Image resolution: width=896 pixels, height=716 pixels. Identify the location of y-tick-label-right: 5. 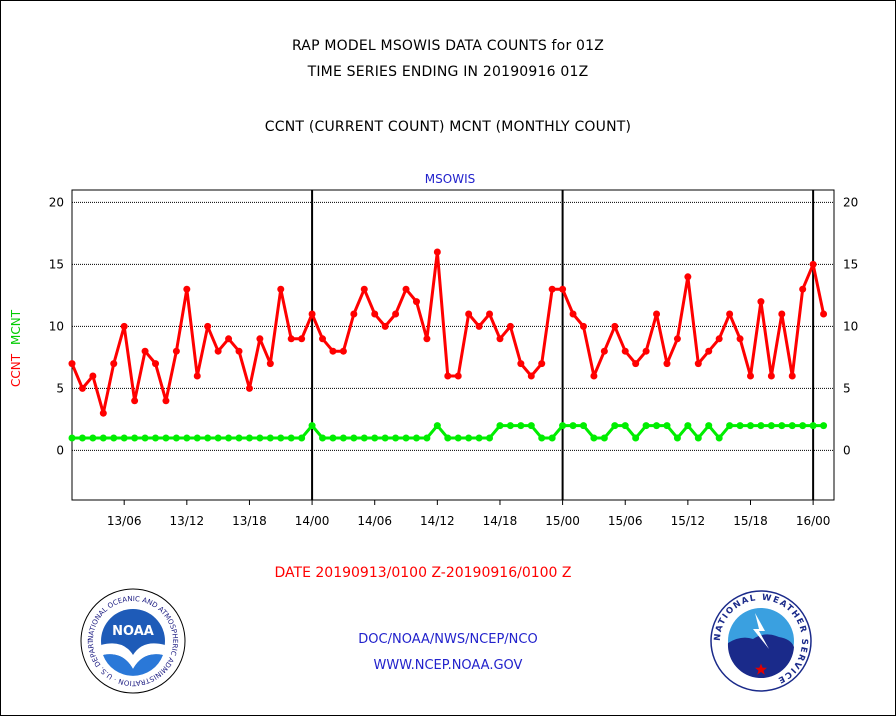
(847, 388).